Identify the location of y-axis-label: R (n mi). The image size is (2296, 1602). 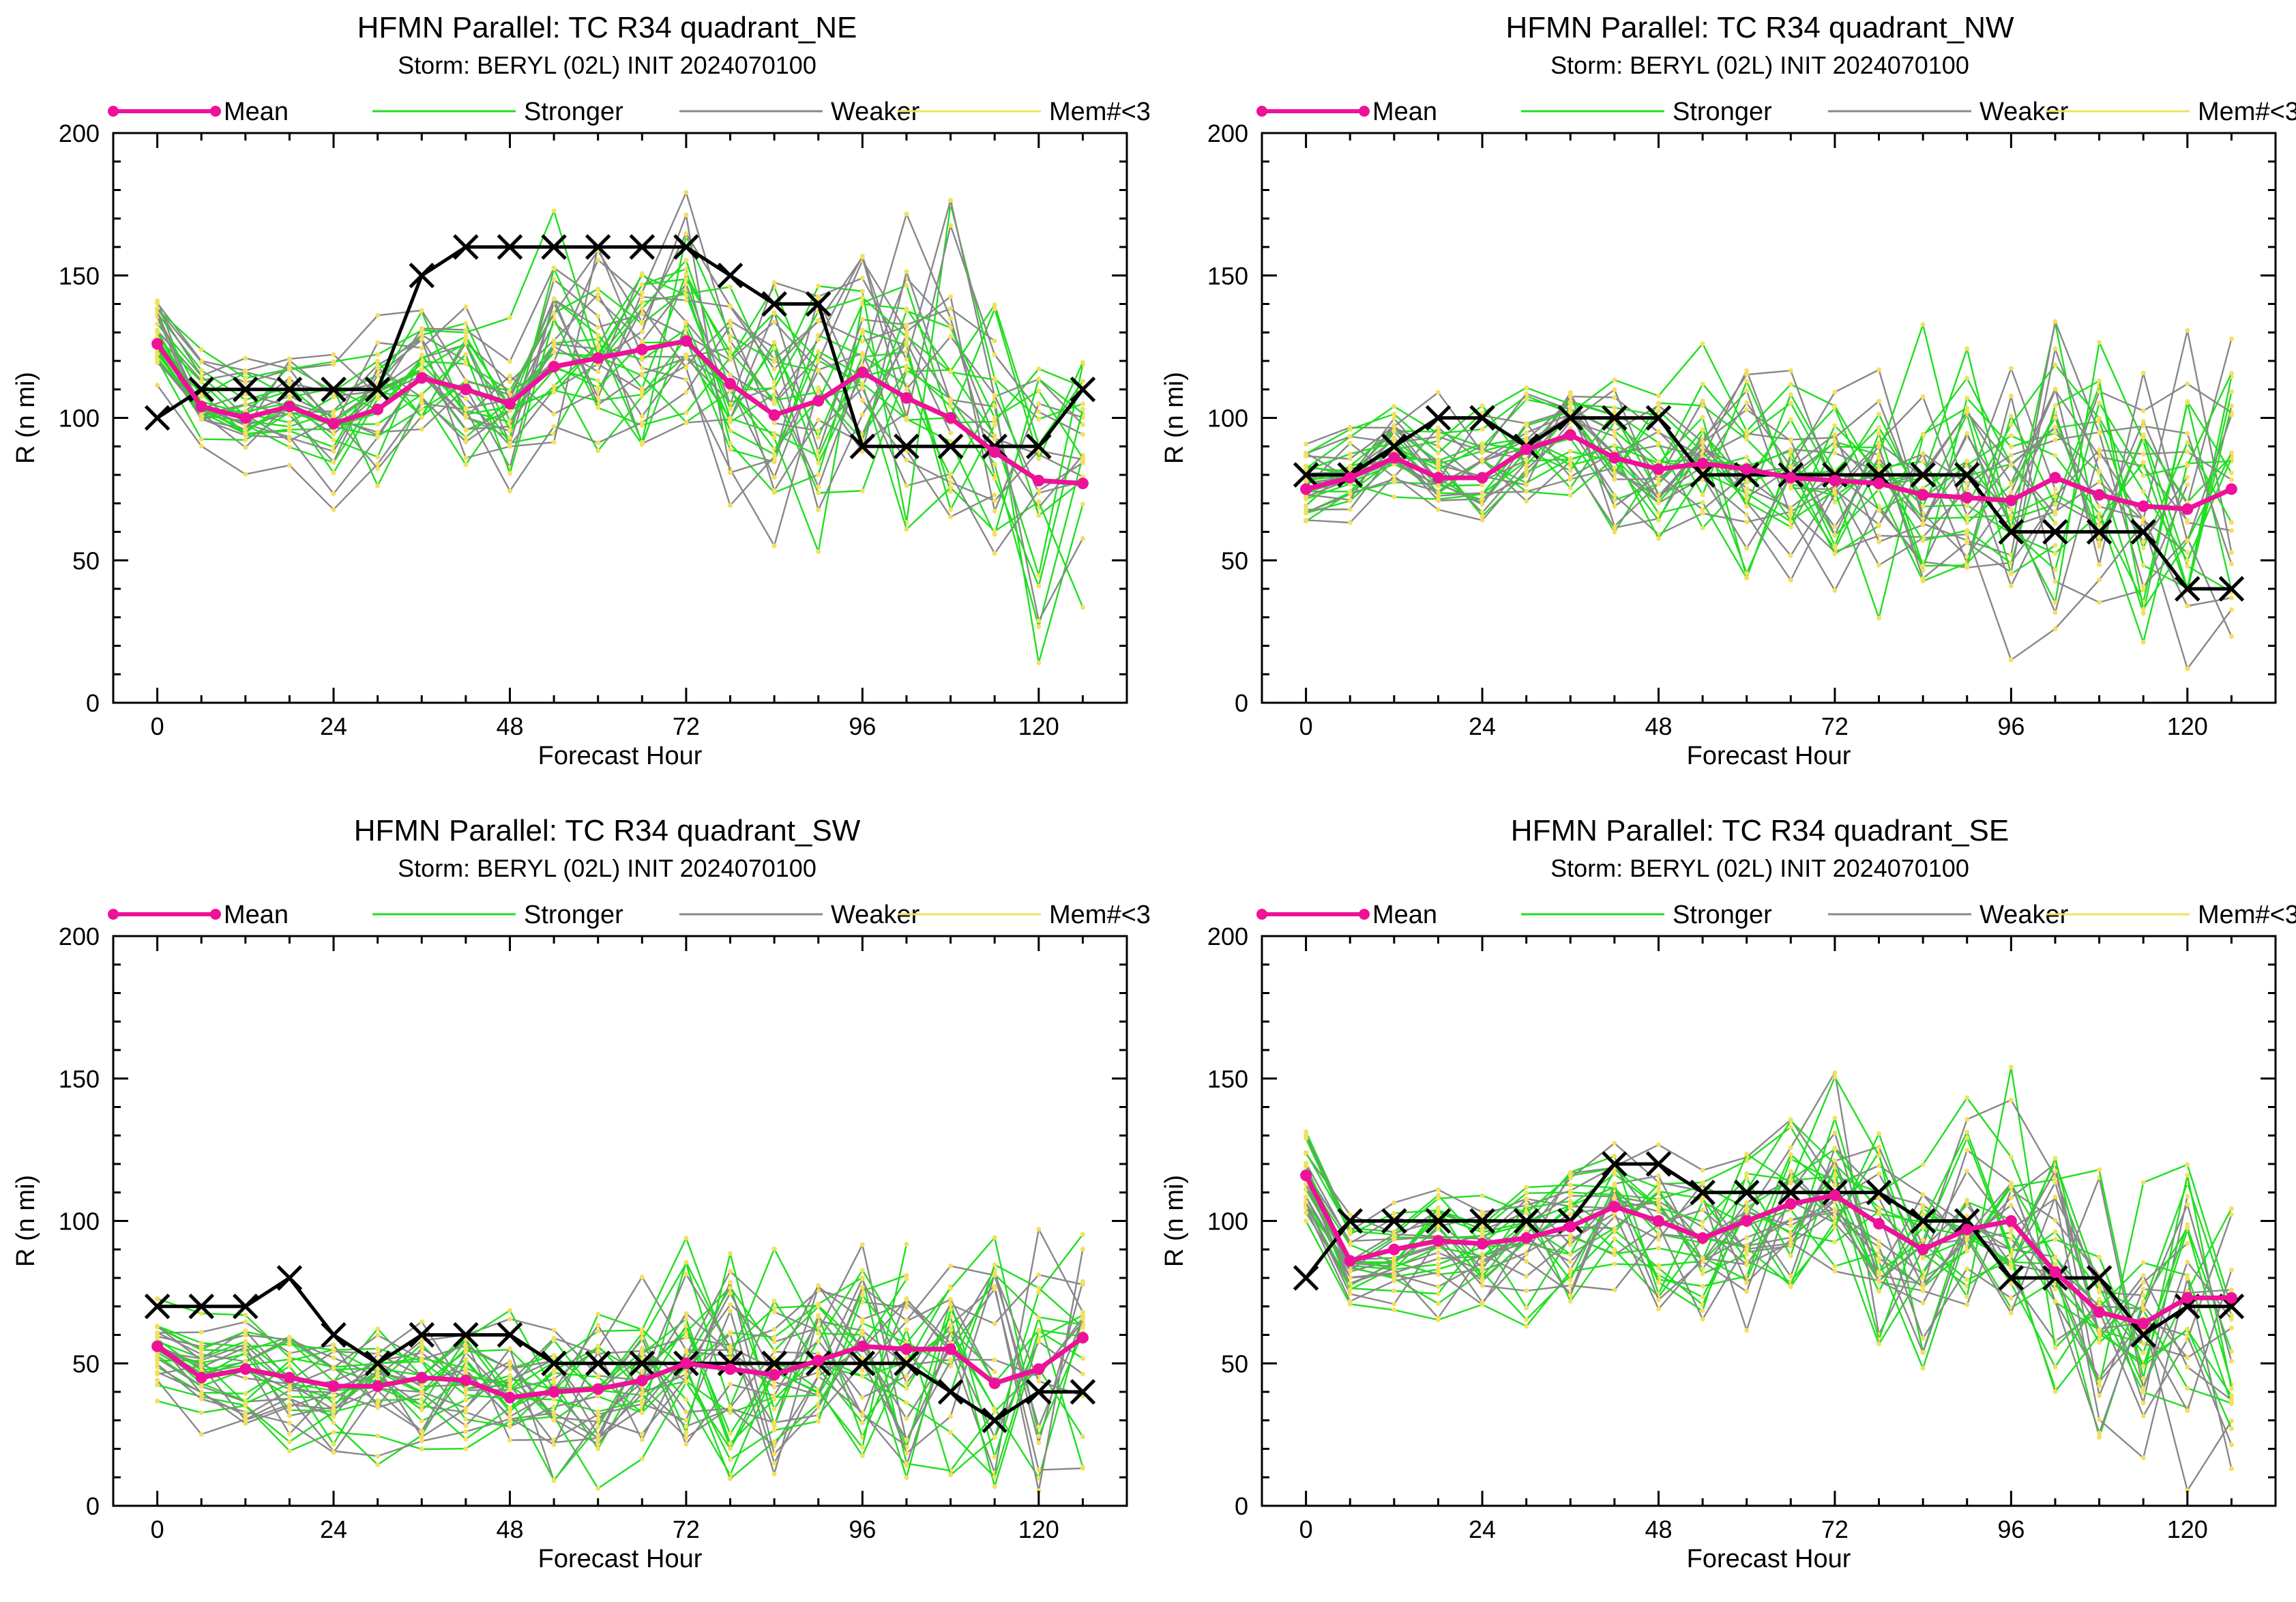
(26, 1221).